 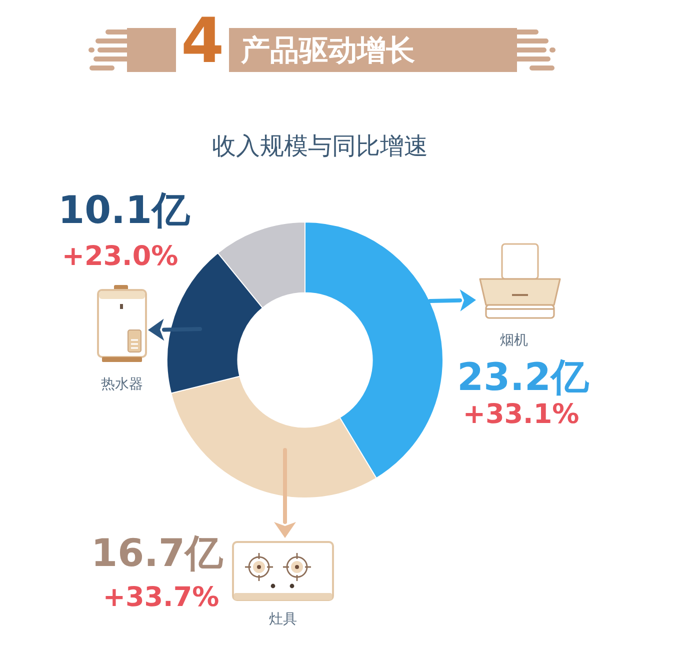 I want to click on text: +33.1%, so click(x=521, y=414).